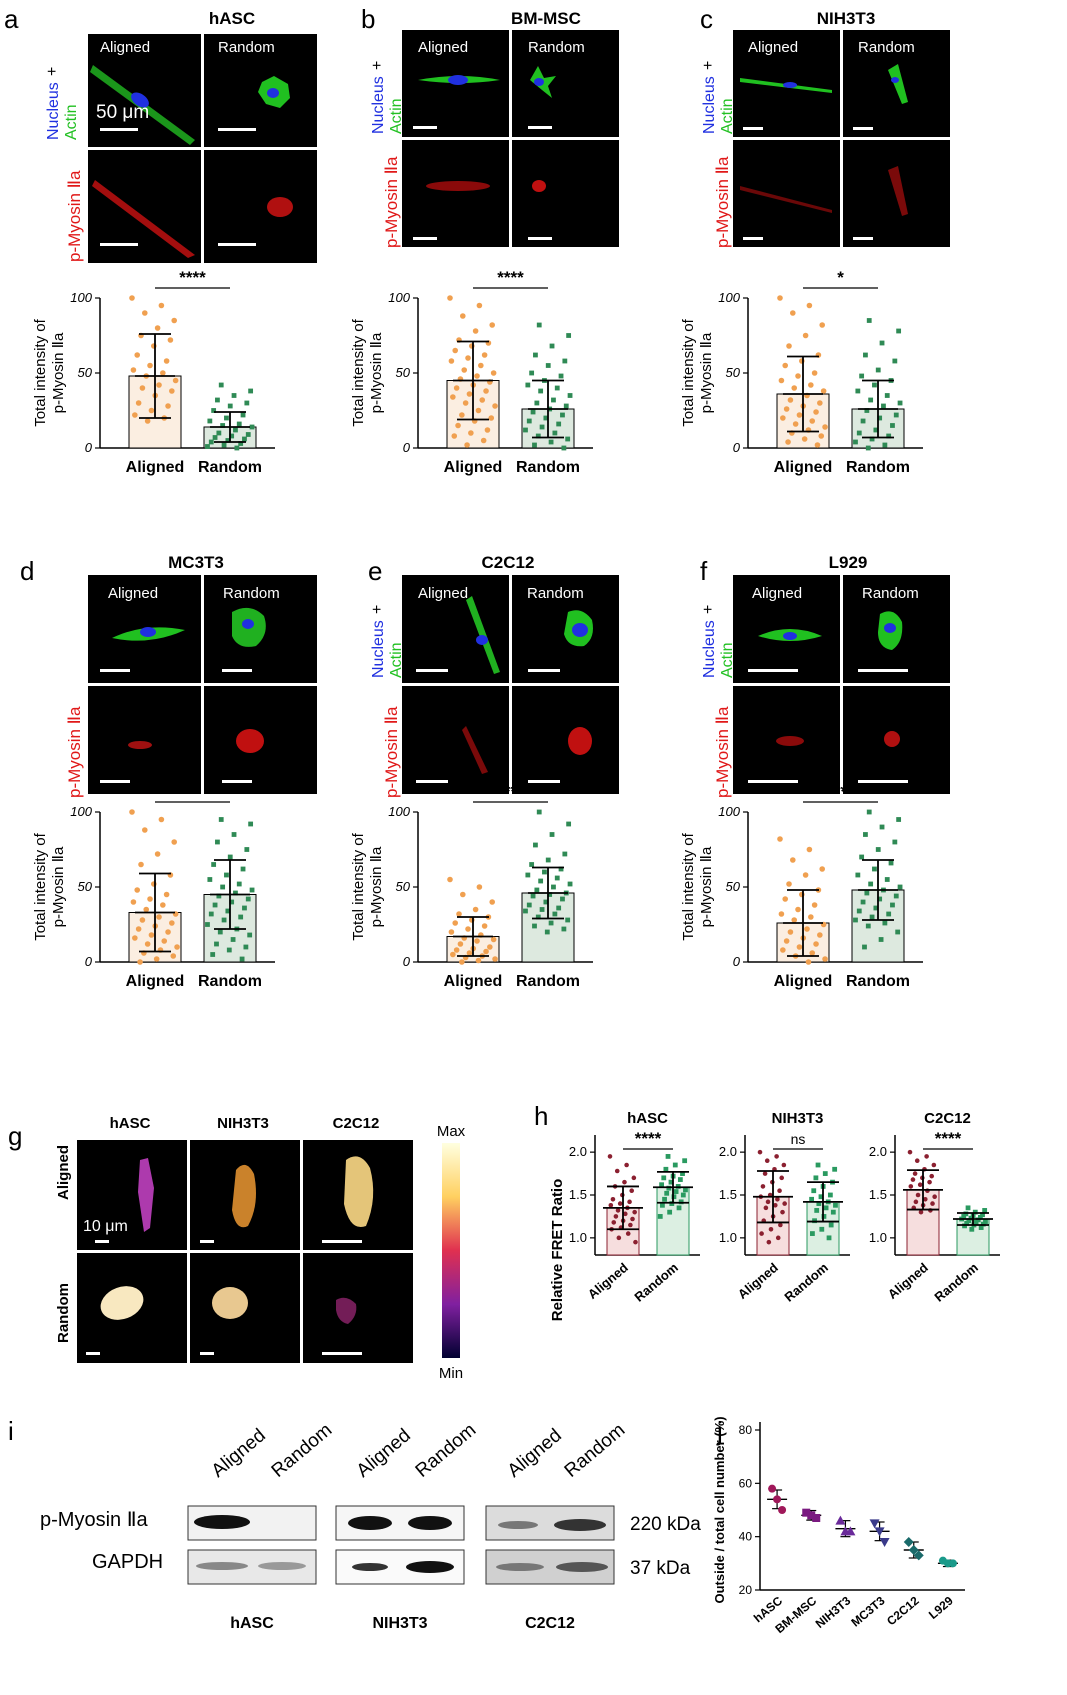 This screenshot has width=1067, height=1695. I want to click on panel-label-f: f, so click(704, 571).